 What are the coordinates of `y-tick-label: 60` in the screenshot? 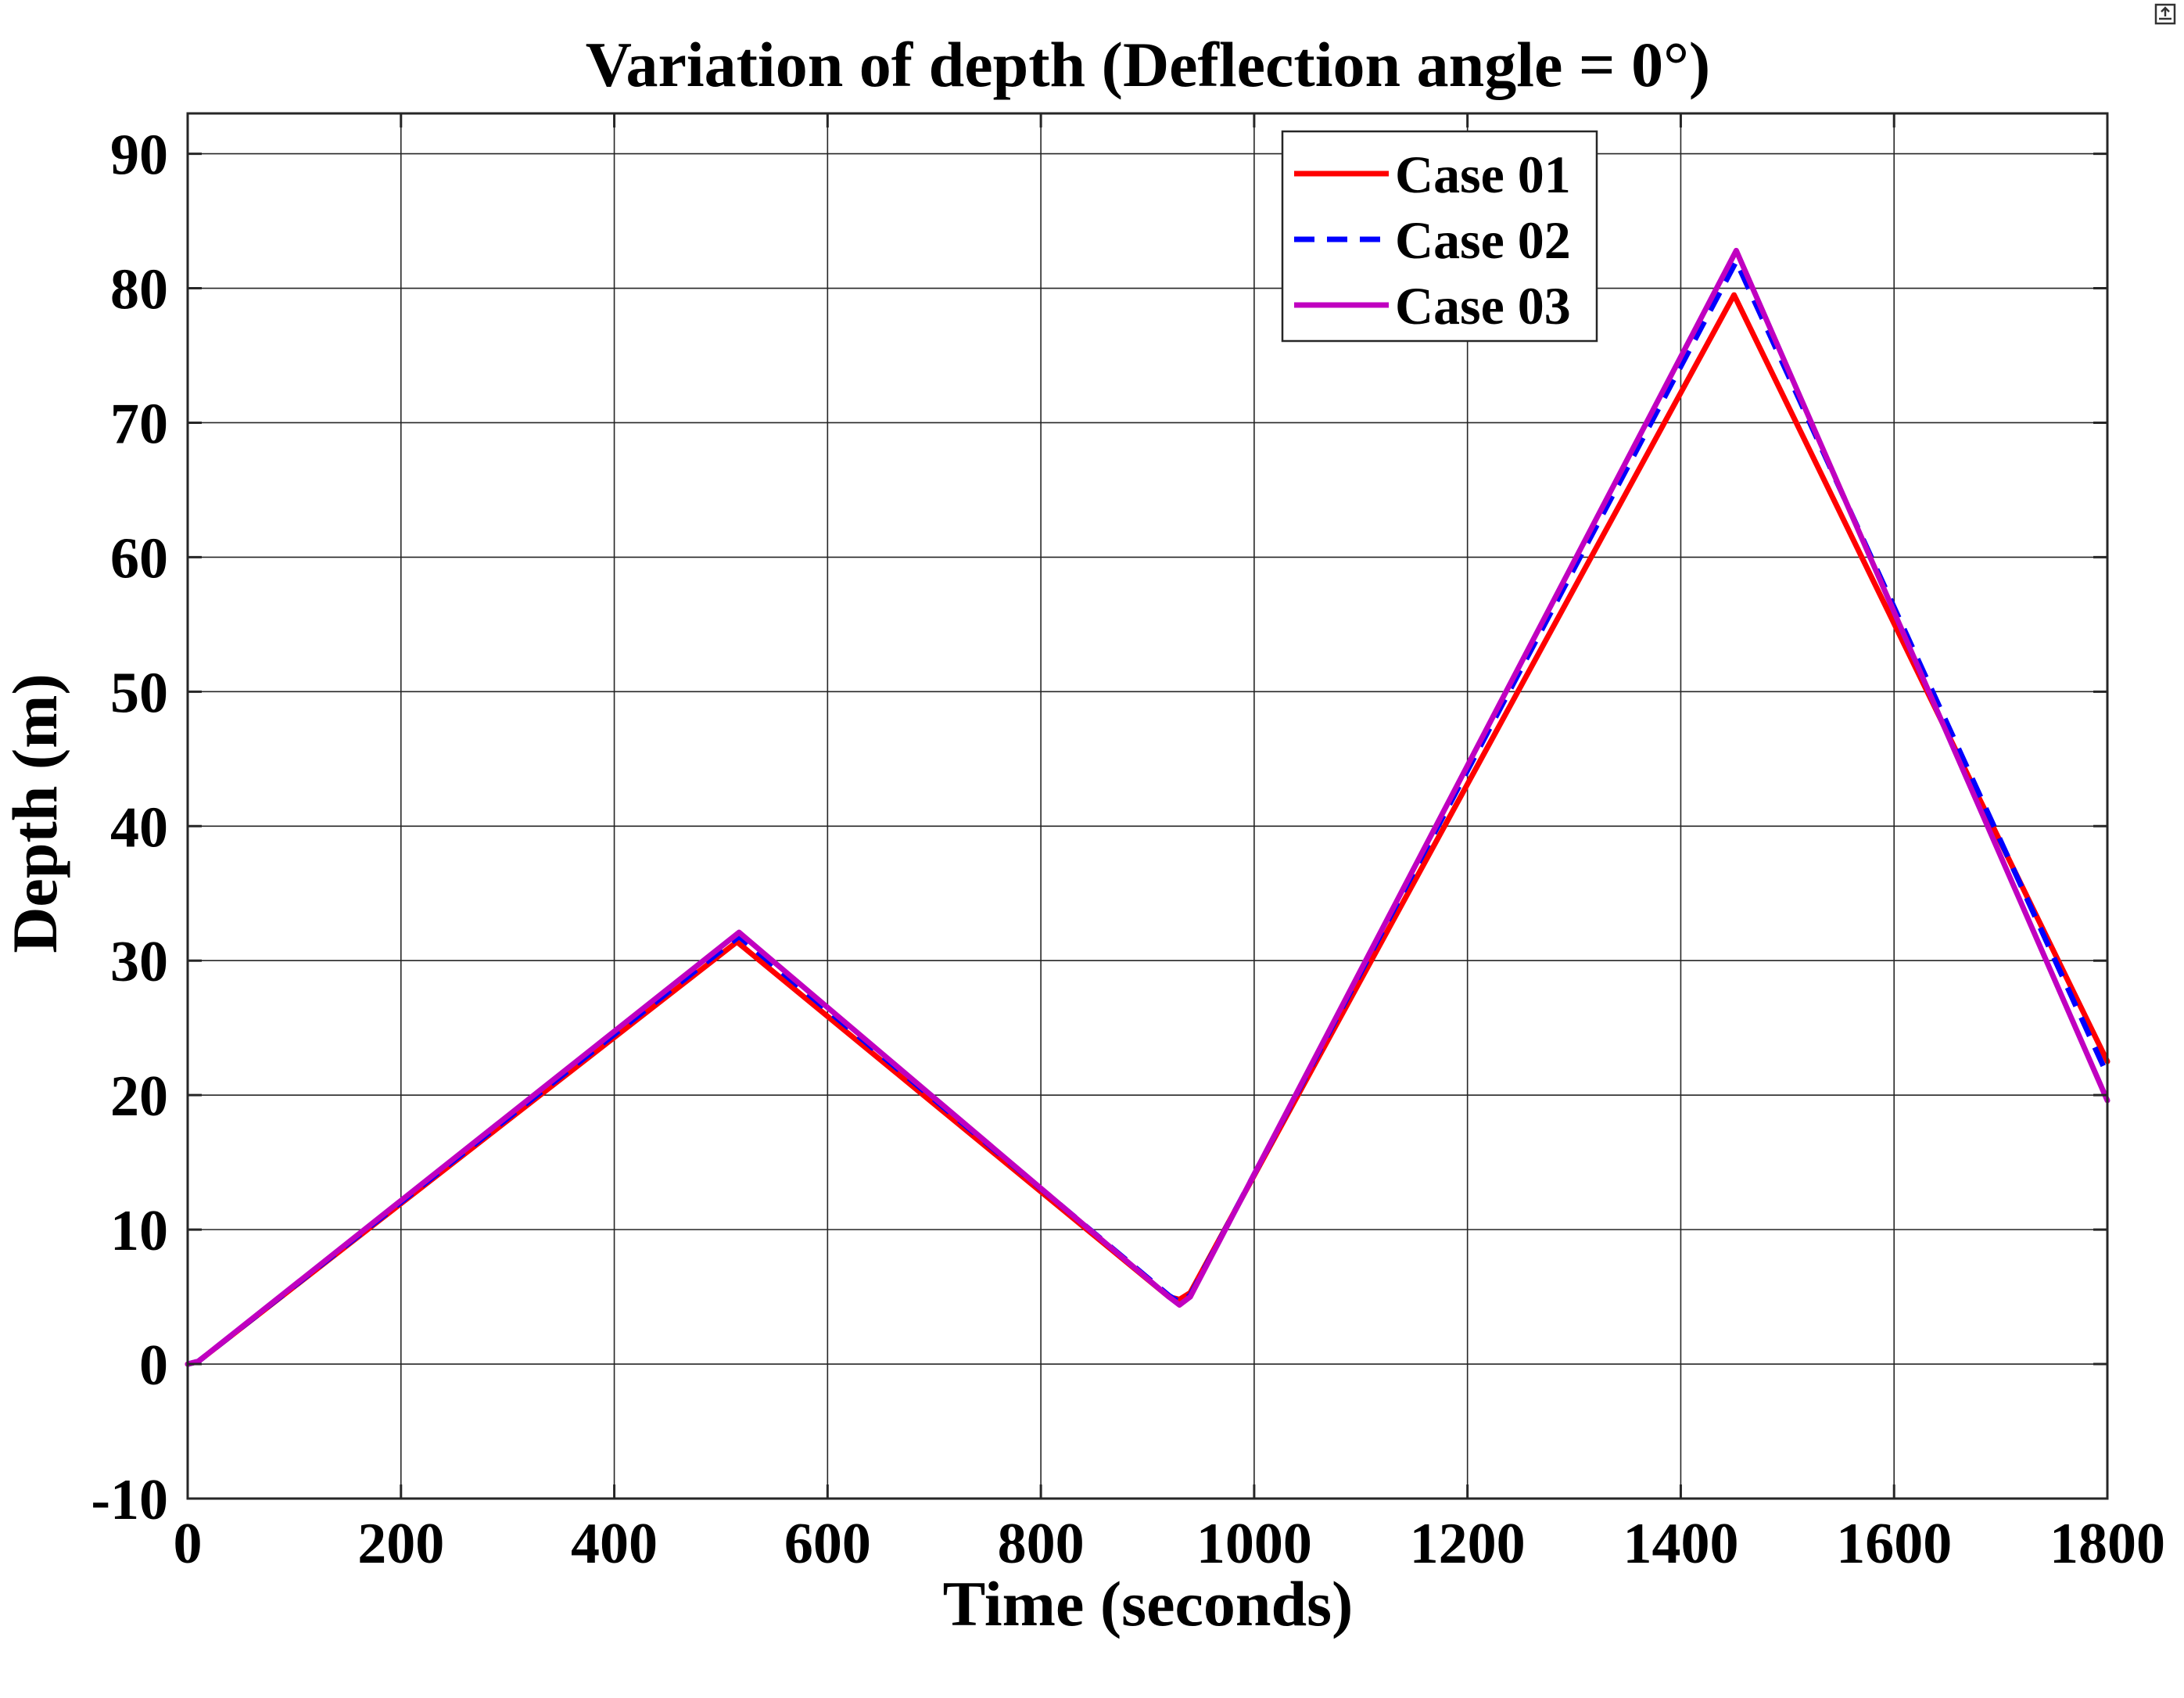 It's located at (139, 558).